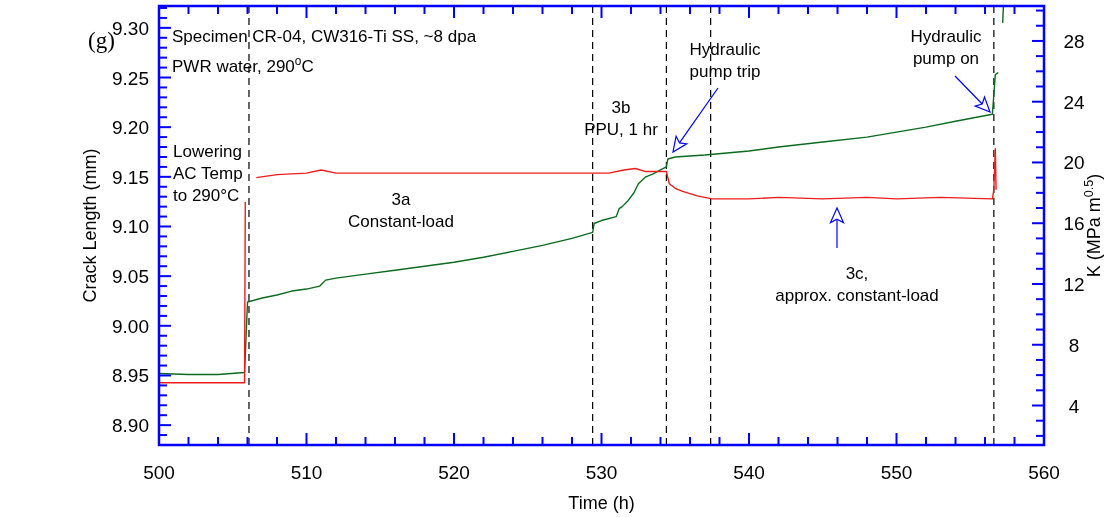 This screenshot has height=517, width=1111. What do you see at coordinates (130, 326) in the screenshot?
I see `y-tick-label: 9.00` at bounding box center [130, 326].